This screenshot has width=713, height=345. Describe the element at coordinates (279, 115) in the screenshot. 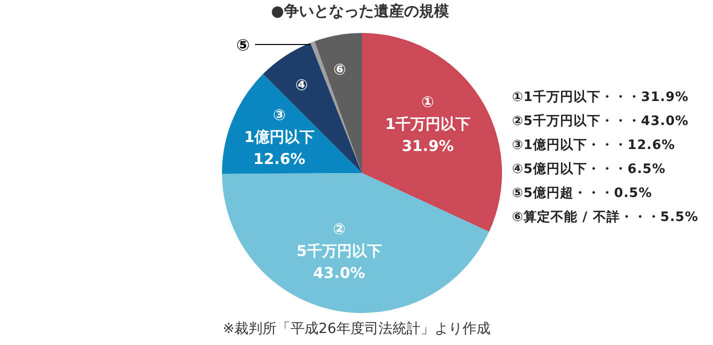

I see `slice-label: ③` at that location.